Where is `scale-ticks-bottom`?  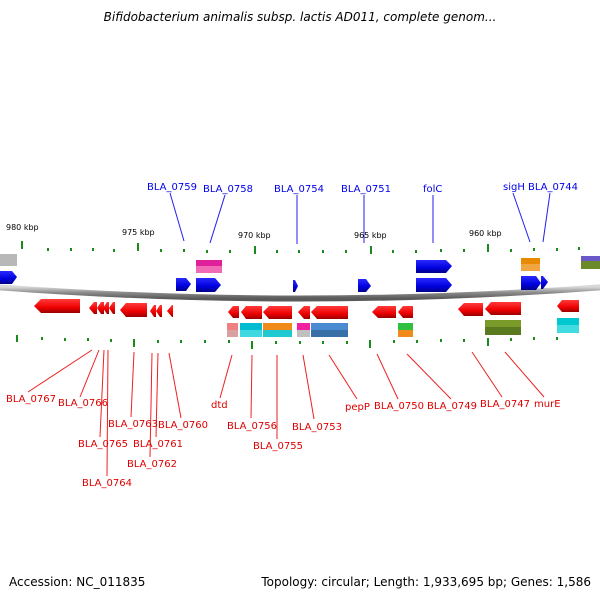
scale-ticks-bottom is located at coordinates (287, 342).